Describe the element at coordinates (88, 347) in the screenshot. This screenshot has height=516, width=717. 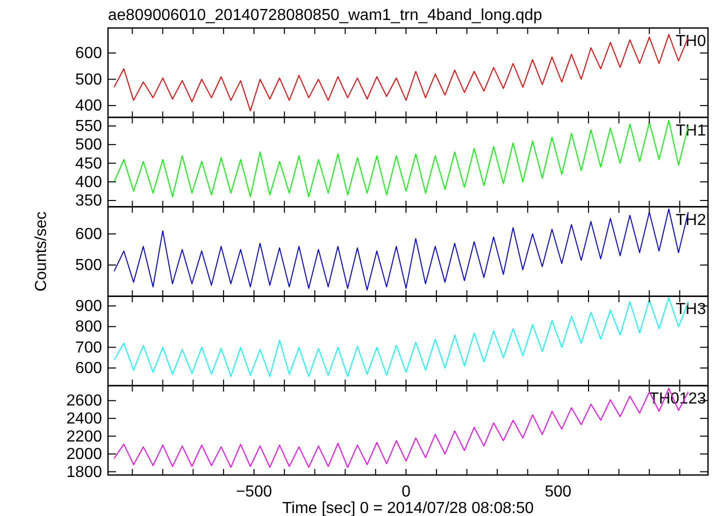
I see `y-tick-label: 700` at that location.